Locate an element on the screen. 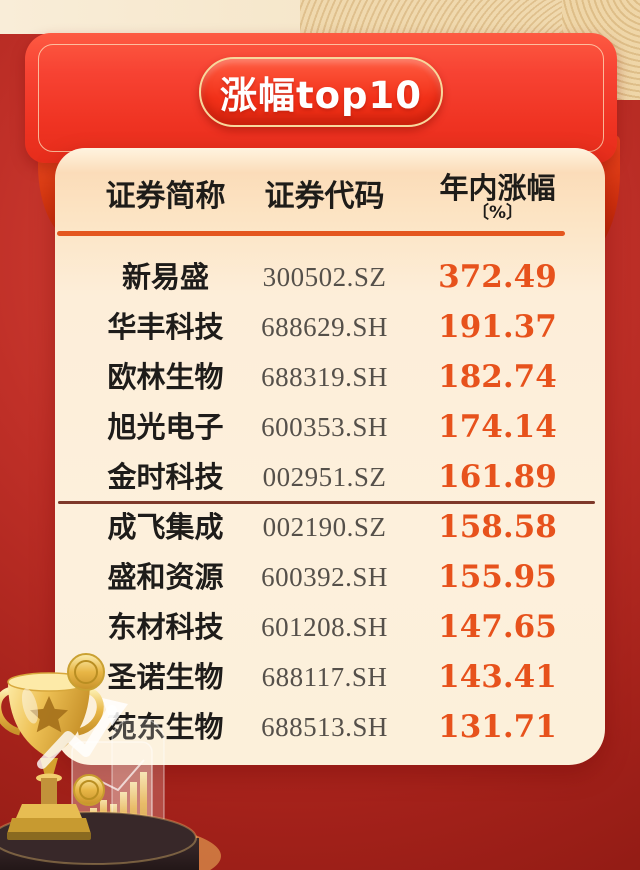 The height and width of the screenshot is (870, 640). title-pill: 涨幅top10 is located at coordinates (321, 92).